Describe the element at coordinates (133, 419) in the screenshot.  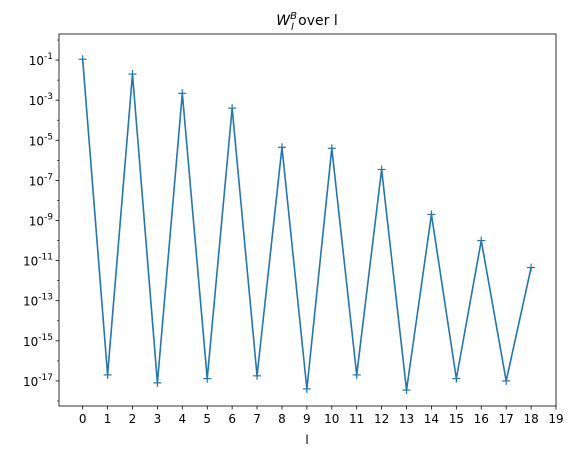
I see `x-tick-label-2: 2` at that location.